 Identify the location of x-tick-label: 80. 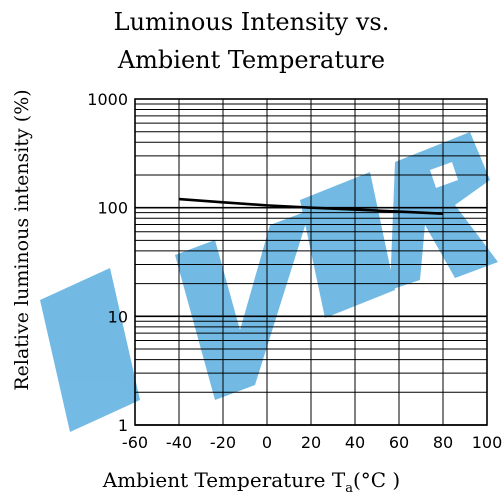
(443, 442).